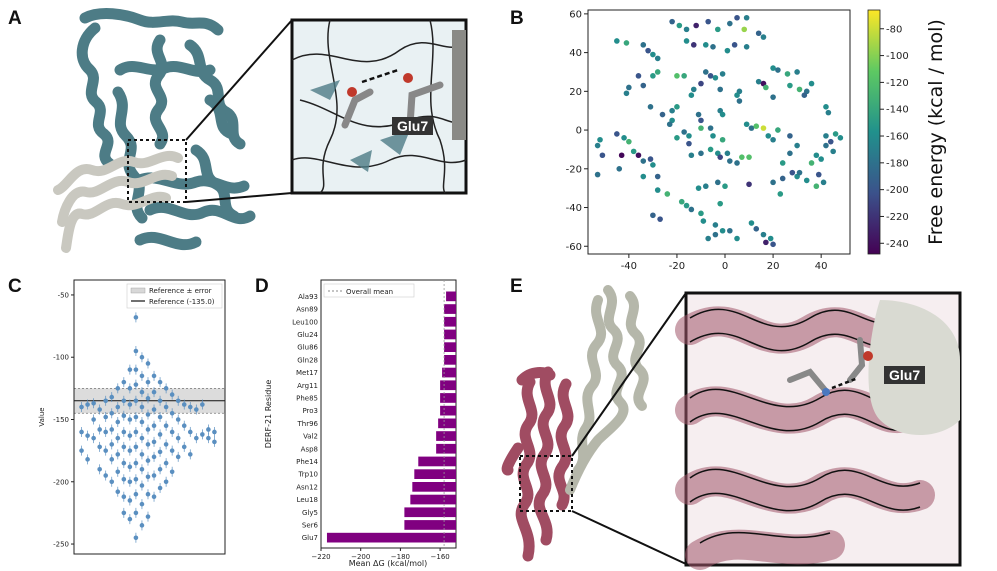  Describe the element at coordinates (897, 163) in the screenshot. I see `colorbar-tick-label: -180` at that location.